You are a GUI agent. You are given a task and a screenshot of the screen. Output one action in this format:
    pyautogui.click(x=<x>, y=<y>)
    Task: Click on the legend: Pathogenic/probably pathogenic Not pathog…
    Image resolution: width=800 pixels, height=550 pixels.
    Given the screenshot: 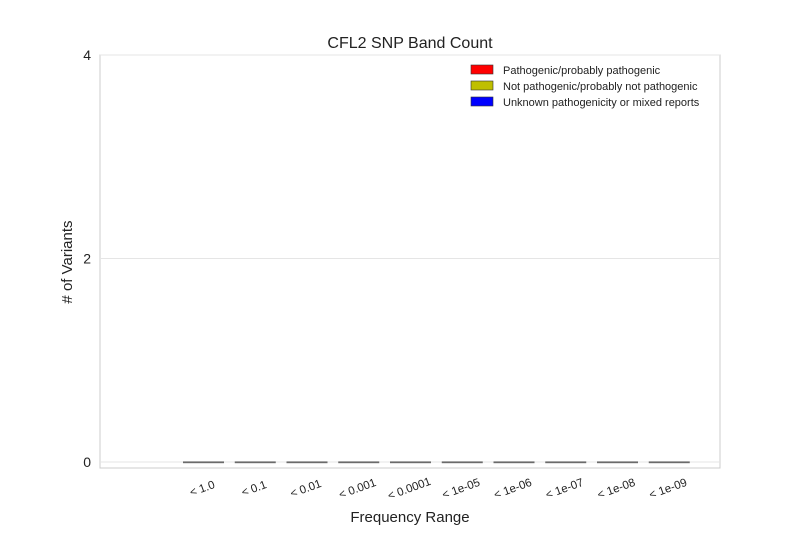 What is the action you would take?
    pyautogui.click(x=585, y=86)
    